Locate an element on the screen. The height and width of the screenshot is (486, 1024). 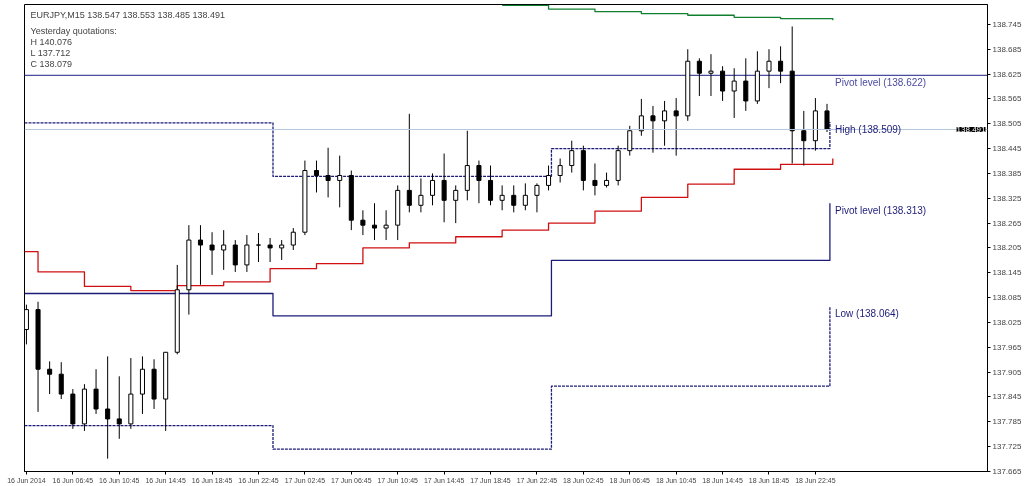
annotation: Yesterday quotations: is located at coordinates (73, 30).